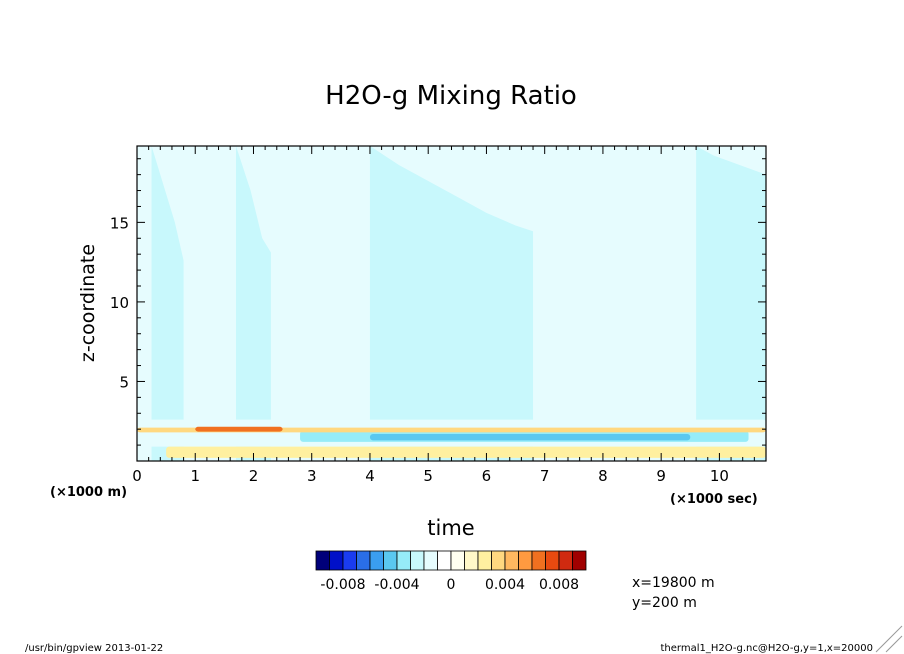 The height and width of the screenshot is (654, 904). I want to click on y-tick-label: 15, so click(119, 223).